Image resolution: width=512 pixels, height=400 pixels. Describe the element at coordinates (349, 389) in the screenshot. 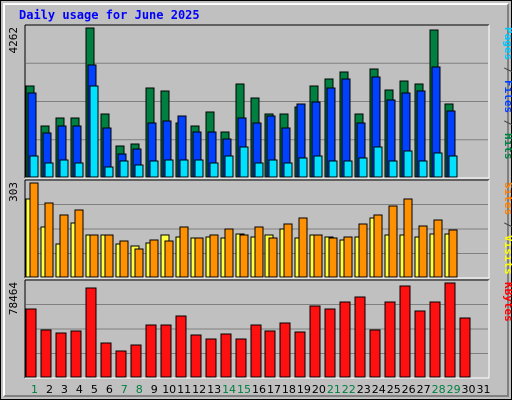

I see `day-label-22: 22` at that location.